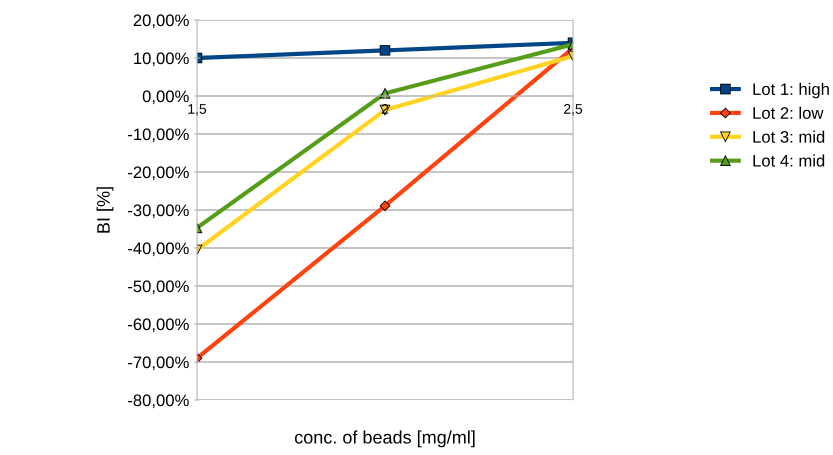 This screenshot has width=833, height=455. Describe the element at coordinates (788, 160) in the screenshot. I see `legend-label: Lot 4: mid` at that location.